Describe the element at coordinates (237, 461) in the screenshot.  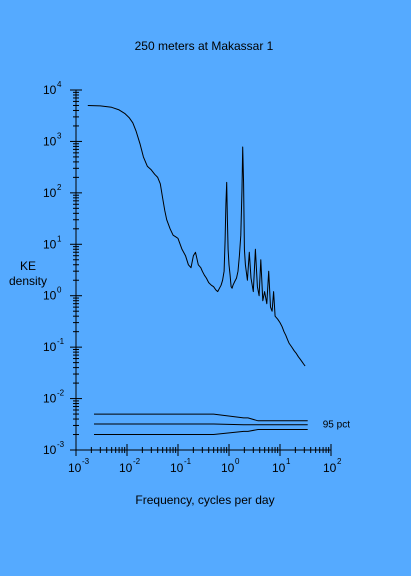
I see `x-tick-label-exp: 0` at that location.